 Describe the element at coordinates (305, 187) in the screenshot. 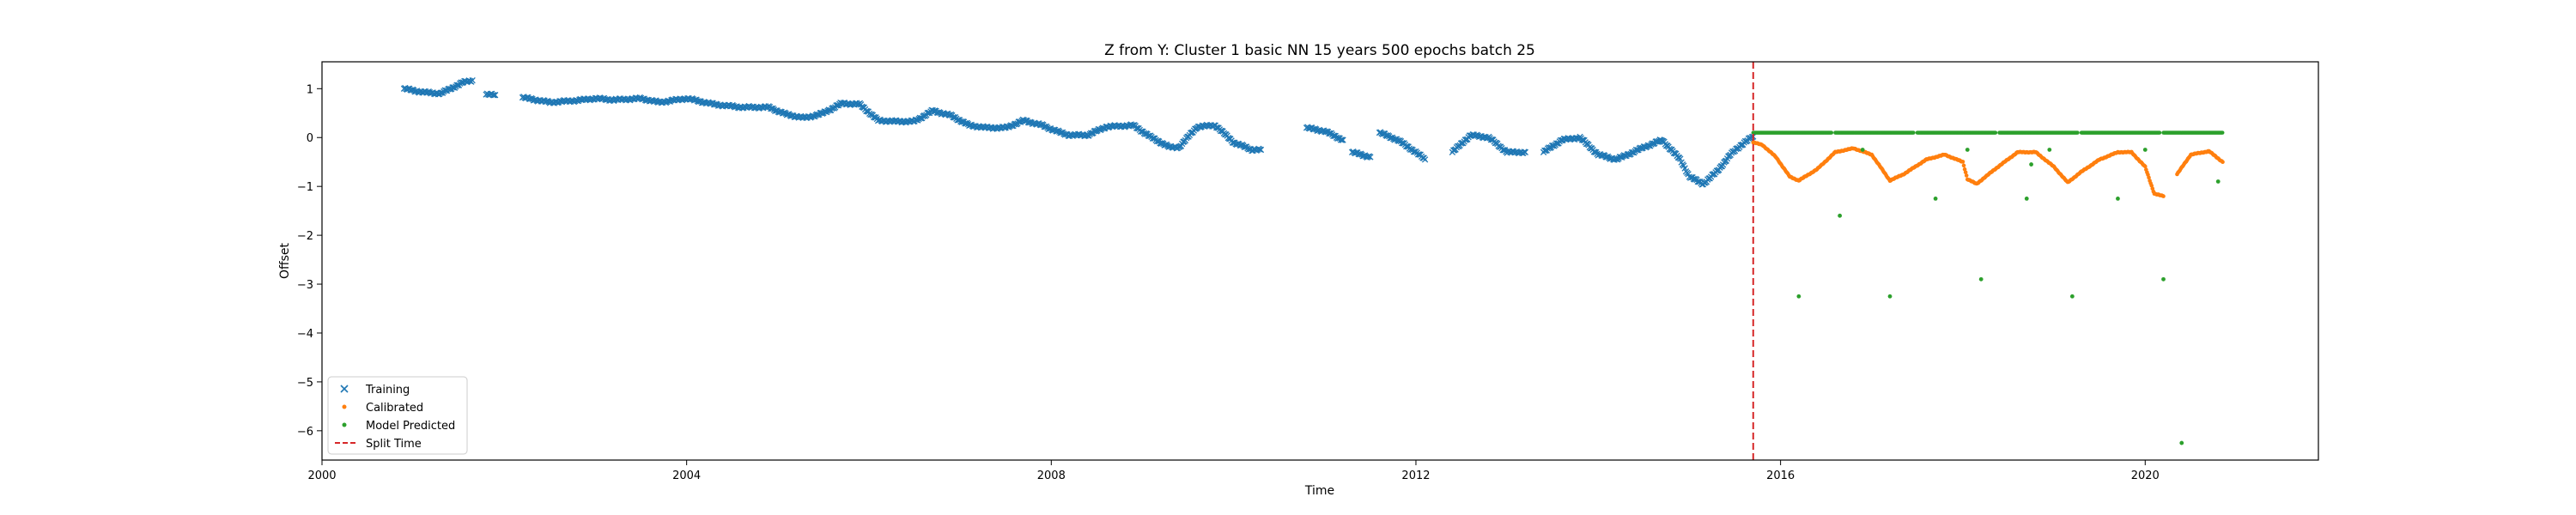

I see `y-tick-label: −1` at that location.